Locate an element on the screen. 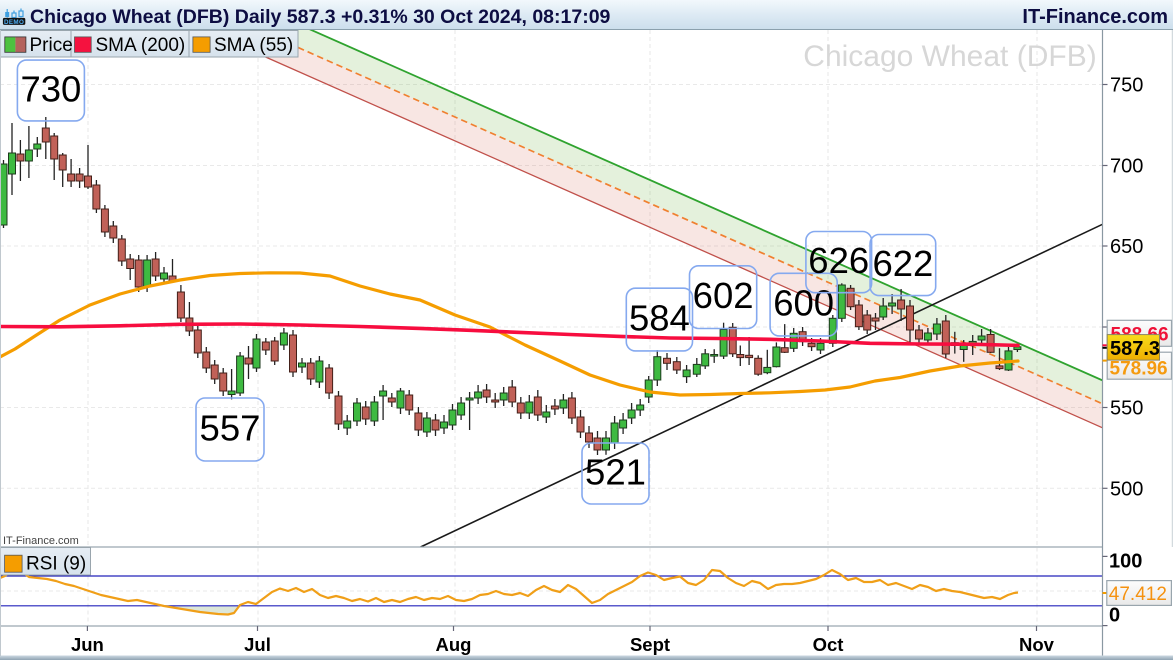 The image size is (1173, 665). svg-text: Aug is located at coordinates (454, 644).